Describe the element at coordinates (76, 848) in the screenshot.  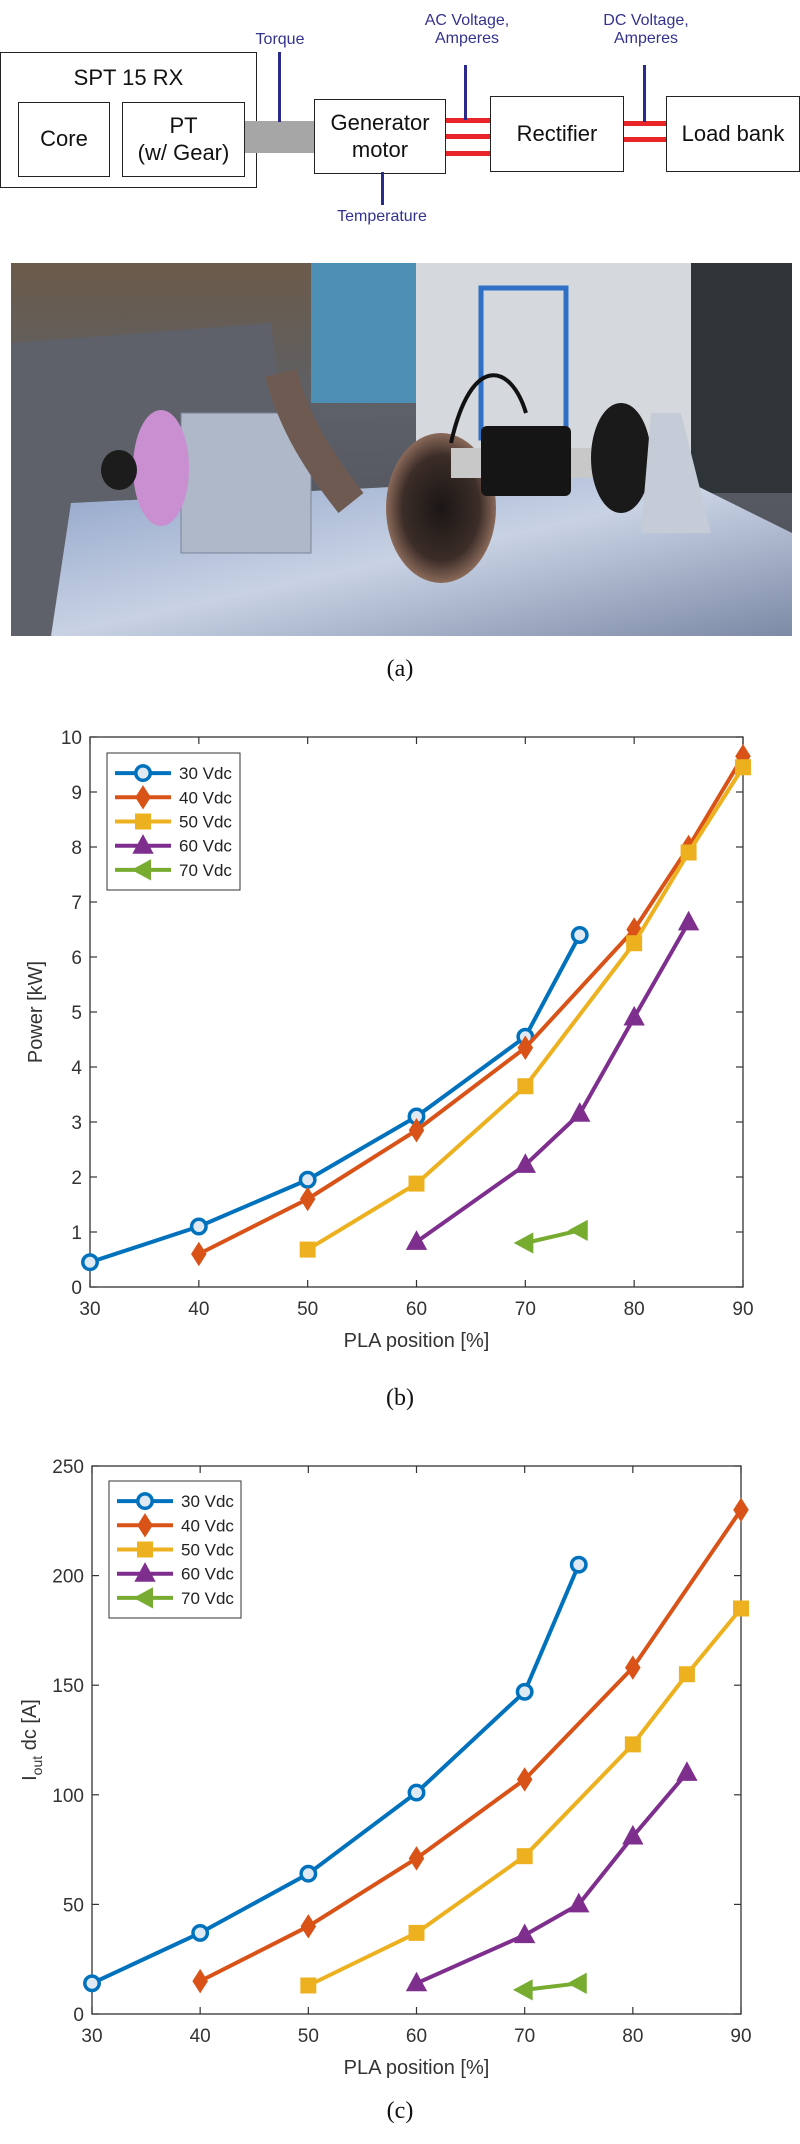
I see `y-tick-label: 8` at that location.